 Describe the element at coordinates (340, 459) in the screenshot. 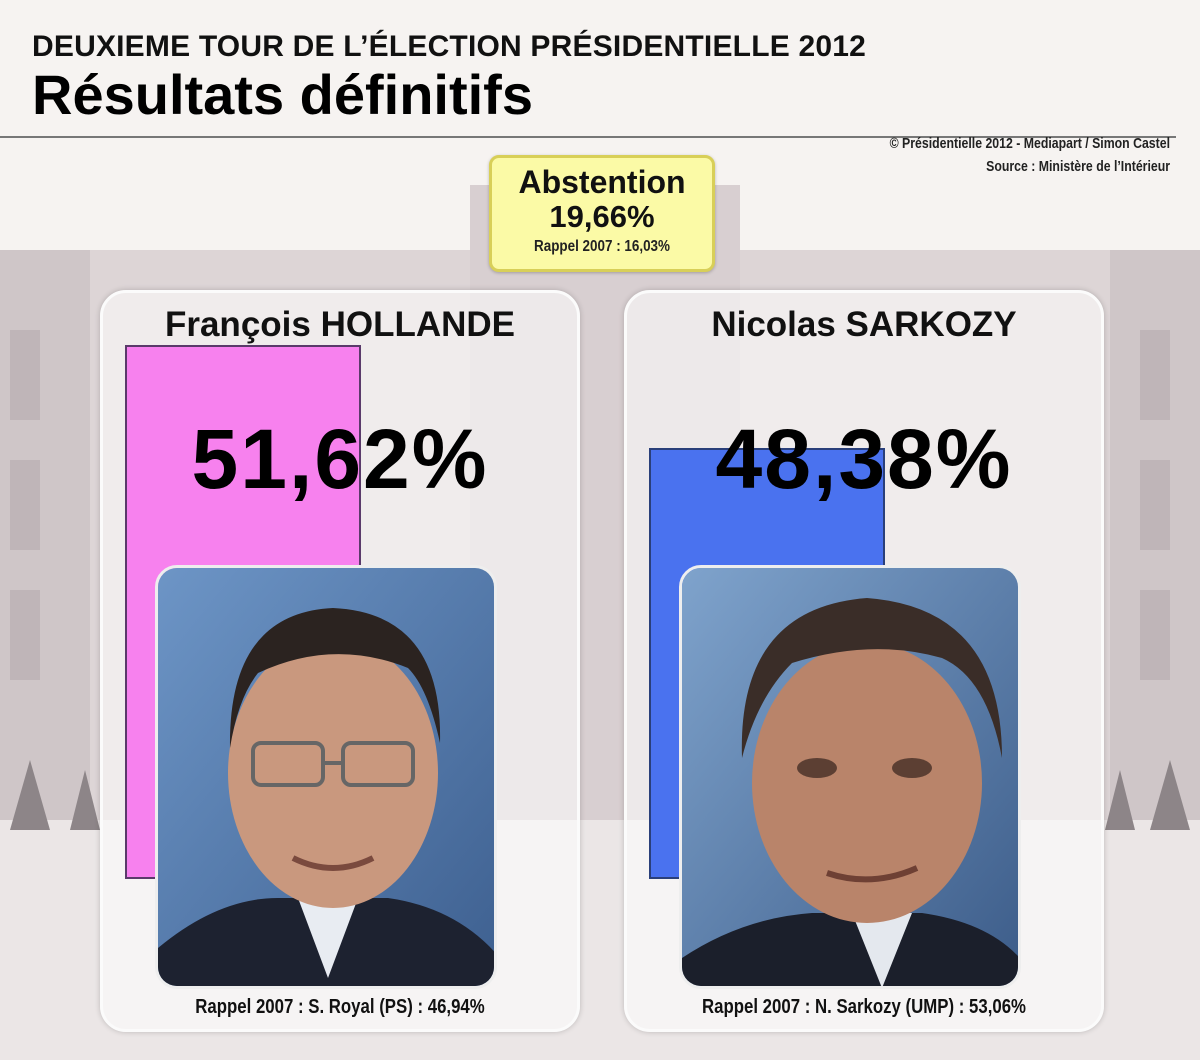

I see `result-percent: 51,62%` at that location.